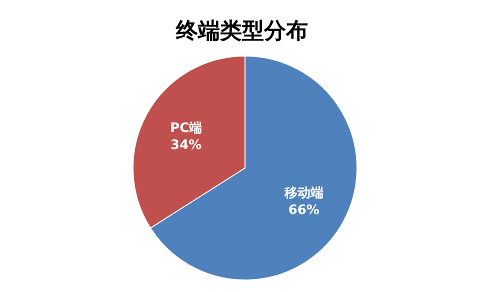 The height and width of the screenshot is (292, 484). Describe the element at coordinates (186, 128) in the screenshot. I see `slice-label: PC端` at that location.